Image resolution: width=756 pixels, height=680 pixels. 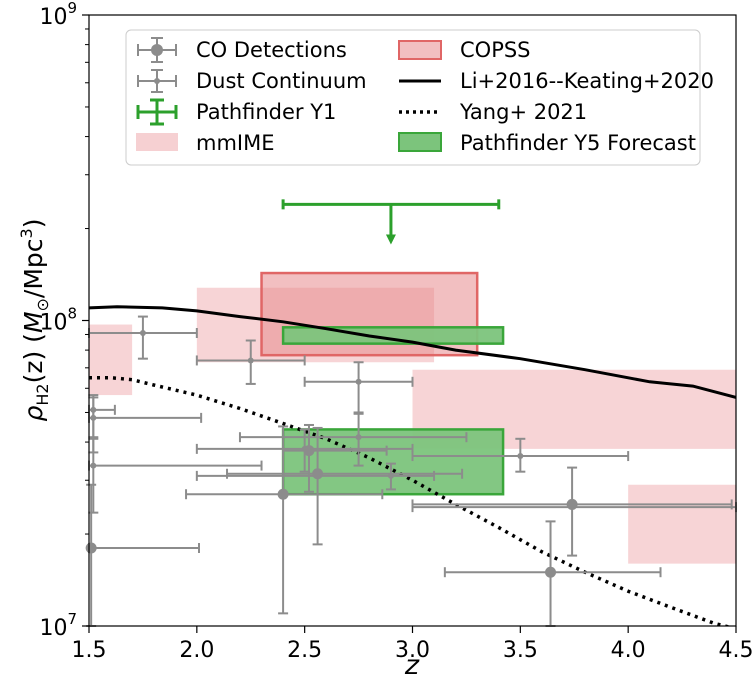 I want to click on legend-mmime: mmIME, so click(x=205, y=143).